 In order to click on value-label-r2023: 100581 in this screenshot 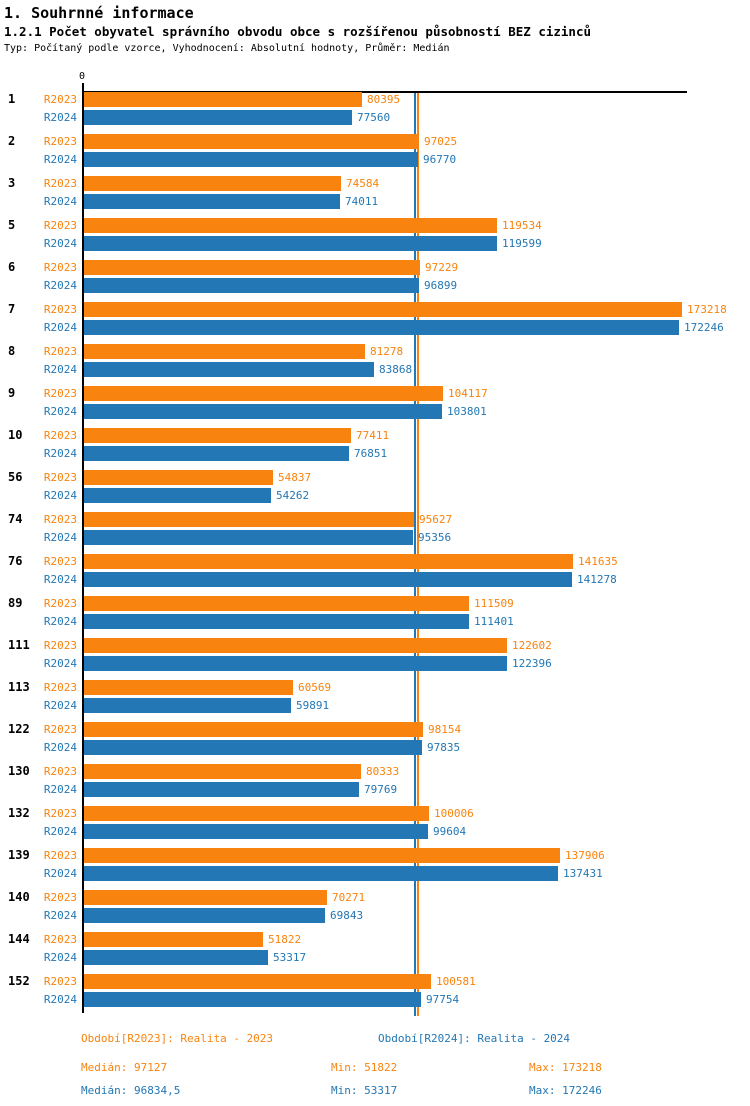, I will do `click(456, 981)`.